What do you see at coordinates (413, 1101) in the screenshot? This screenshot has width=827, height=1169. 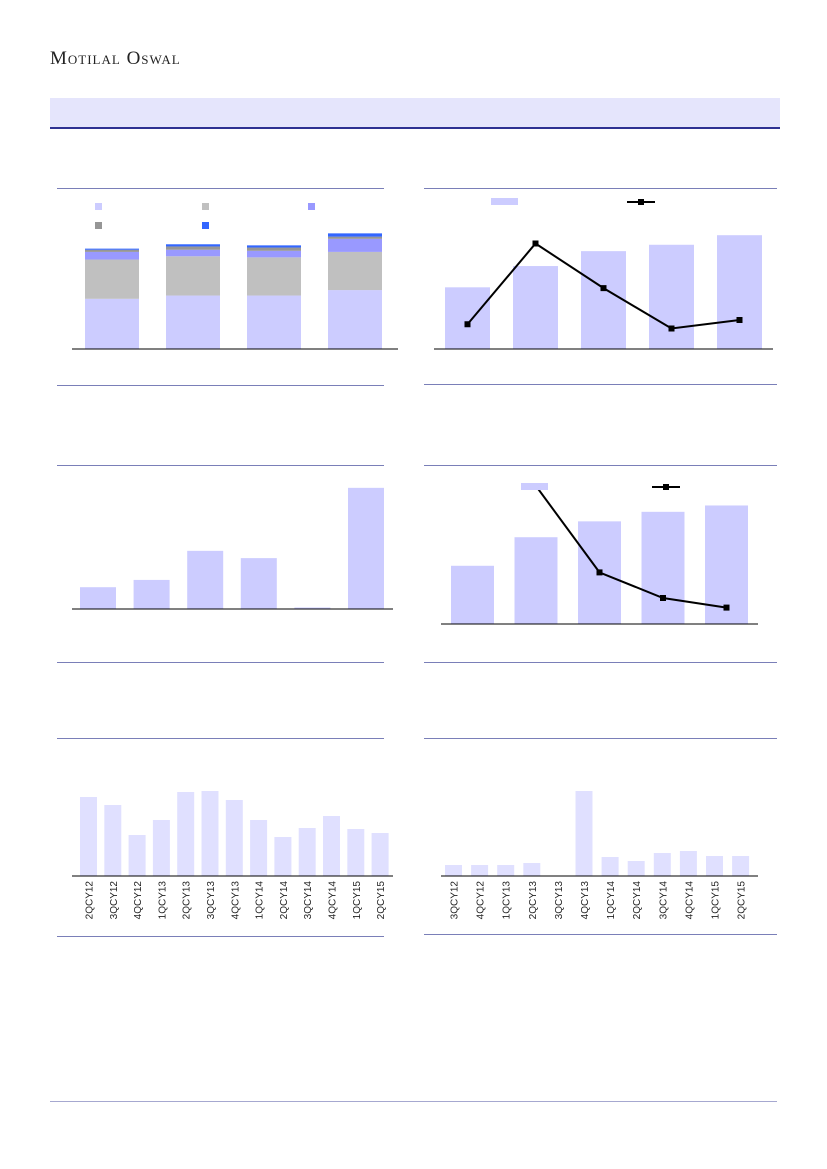 I see `footer-rule` at bounding box center [413, 1101].